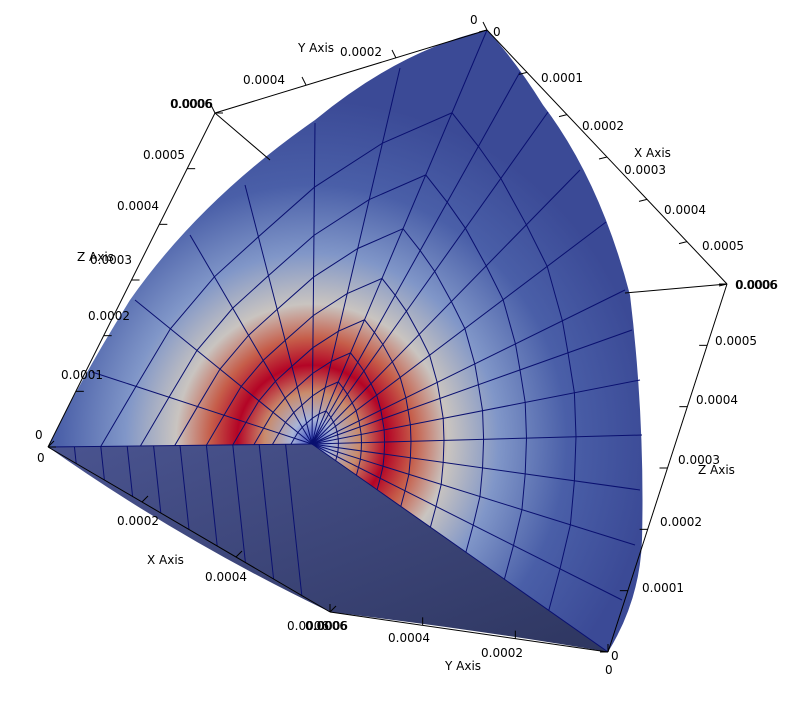 The width and height of the screenshot is (796, 727). I want to click on br-y-tick-3: 0.0006, so click(326, 626).